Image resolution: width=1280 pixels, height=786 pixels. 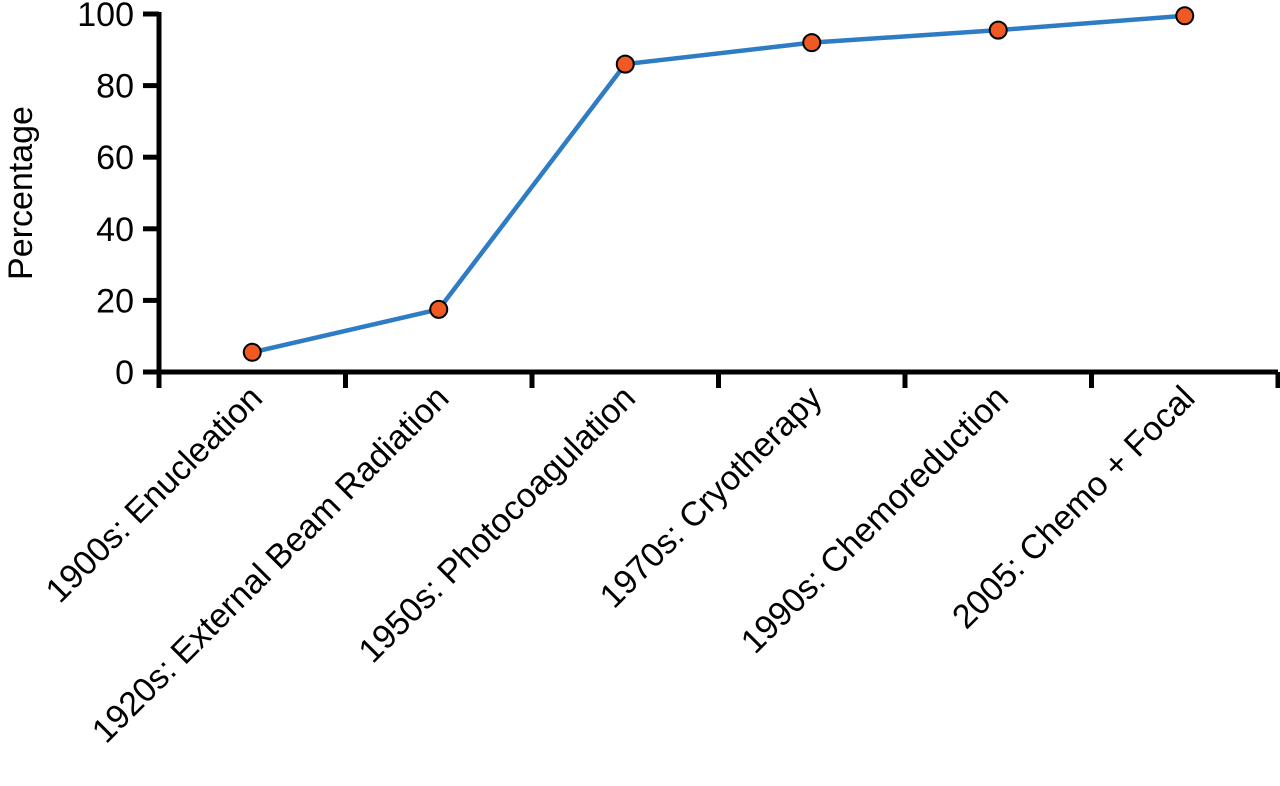 What do you see at coordinates (115, 158) in the screenshot?
I see `y-tick-label: 60` at bounding box center [115, 158].